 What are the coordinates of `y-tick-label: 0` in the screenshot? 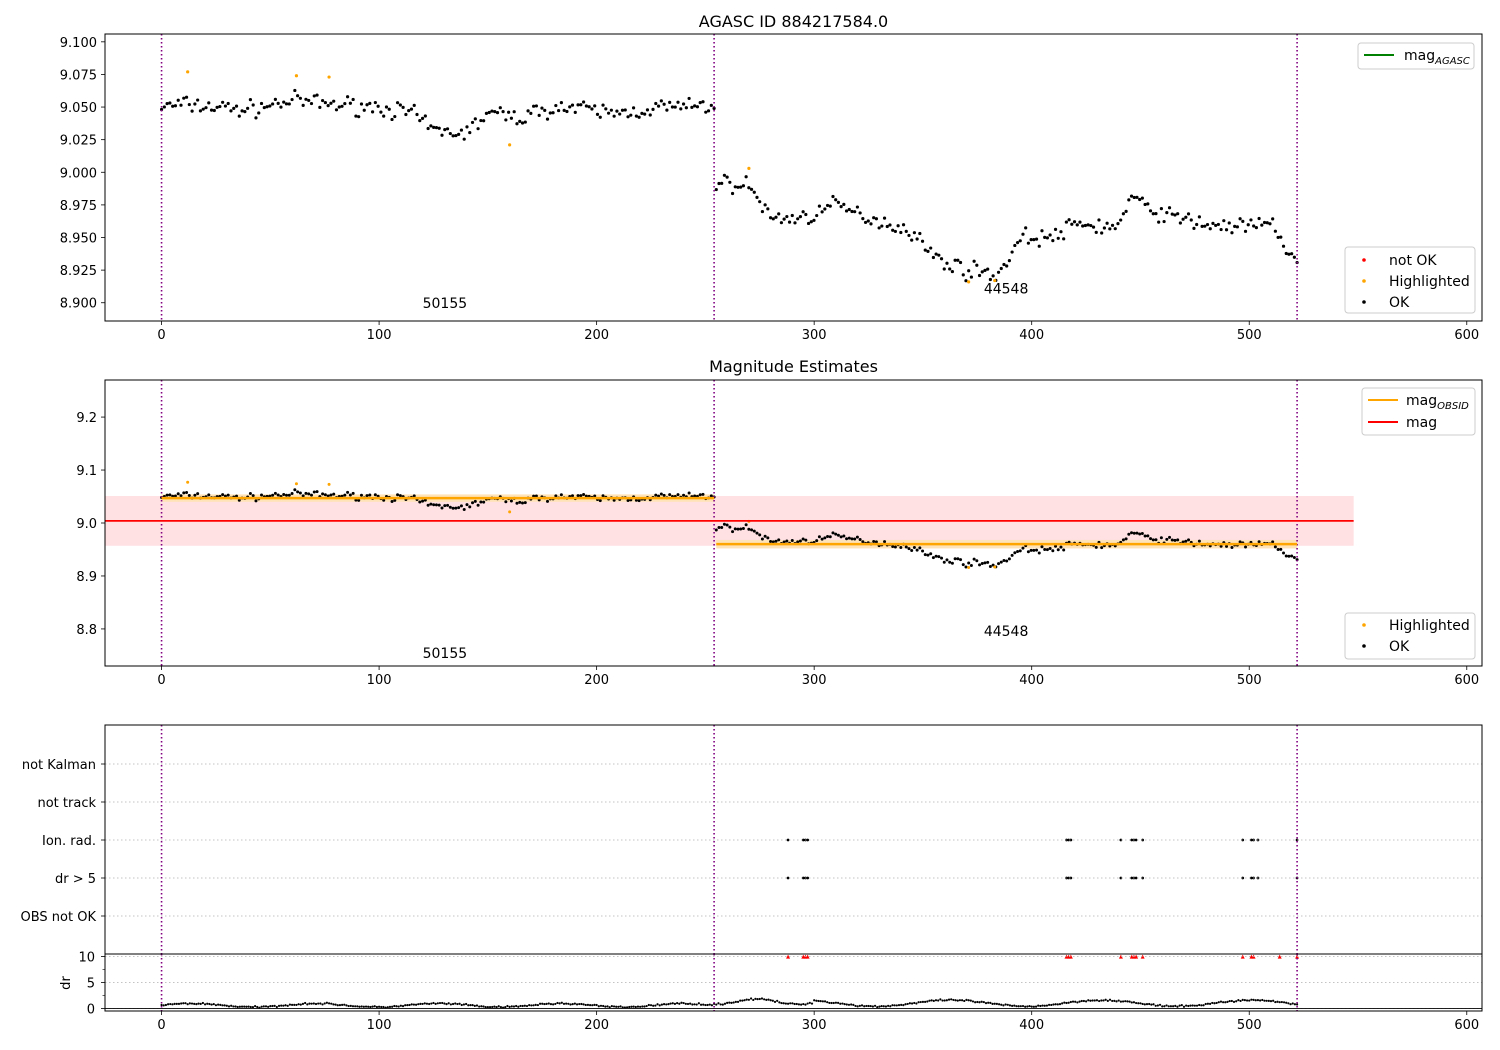 It's located at (91, 1009).